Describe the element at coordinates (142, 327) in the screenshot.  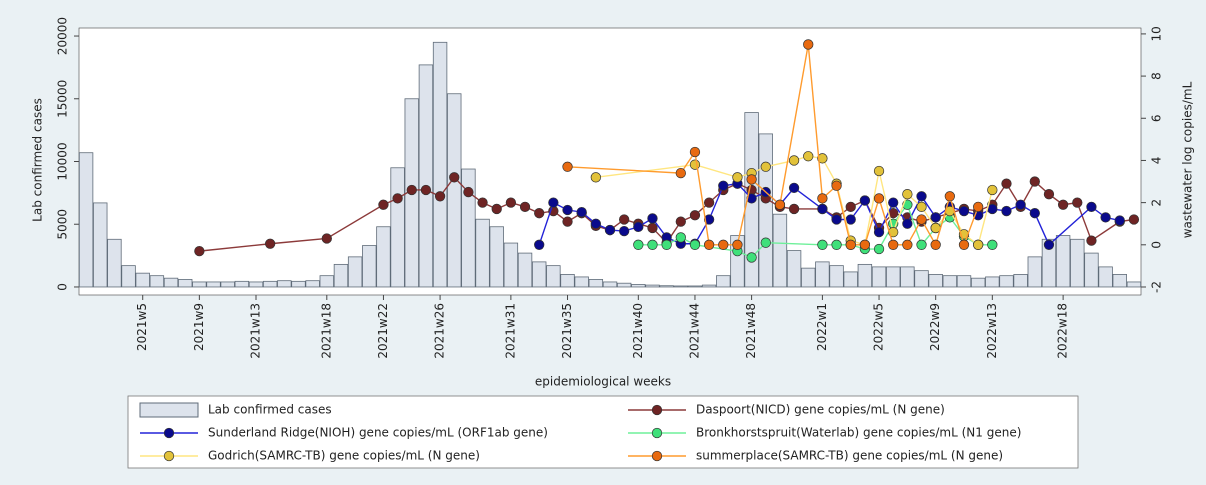
I see `x-tick-label: 2021w5` at that location.